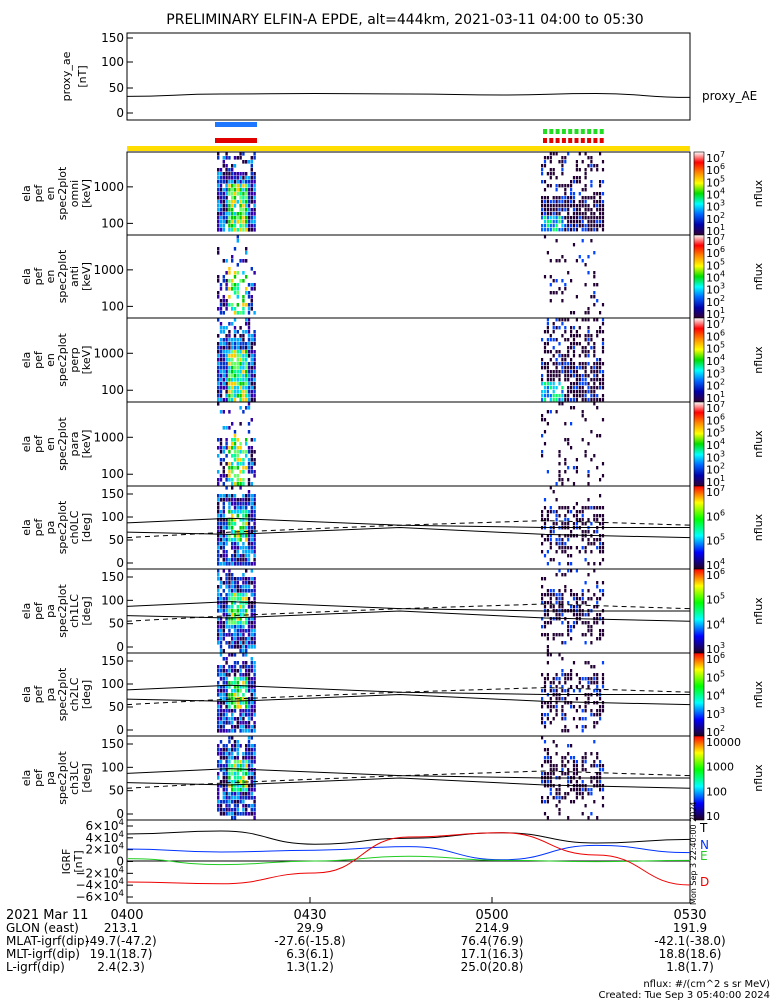  What do you see at coordinates (99, 896) in the screenshot?
I see `ytick-label: −6×104` at bounding box center [99, 896].